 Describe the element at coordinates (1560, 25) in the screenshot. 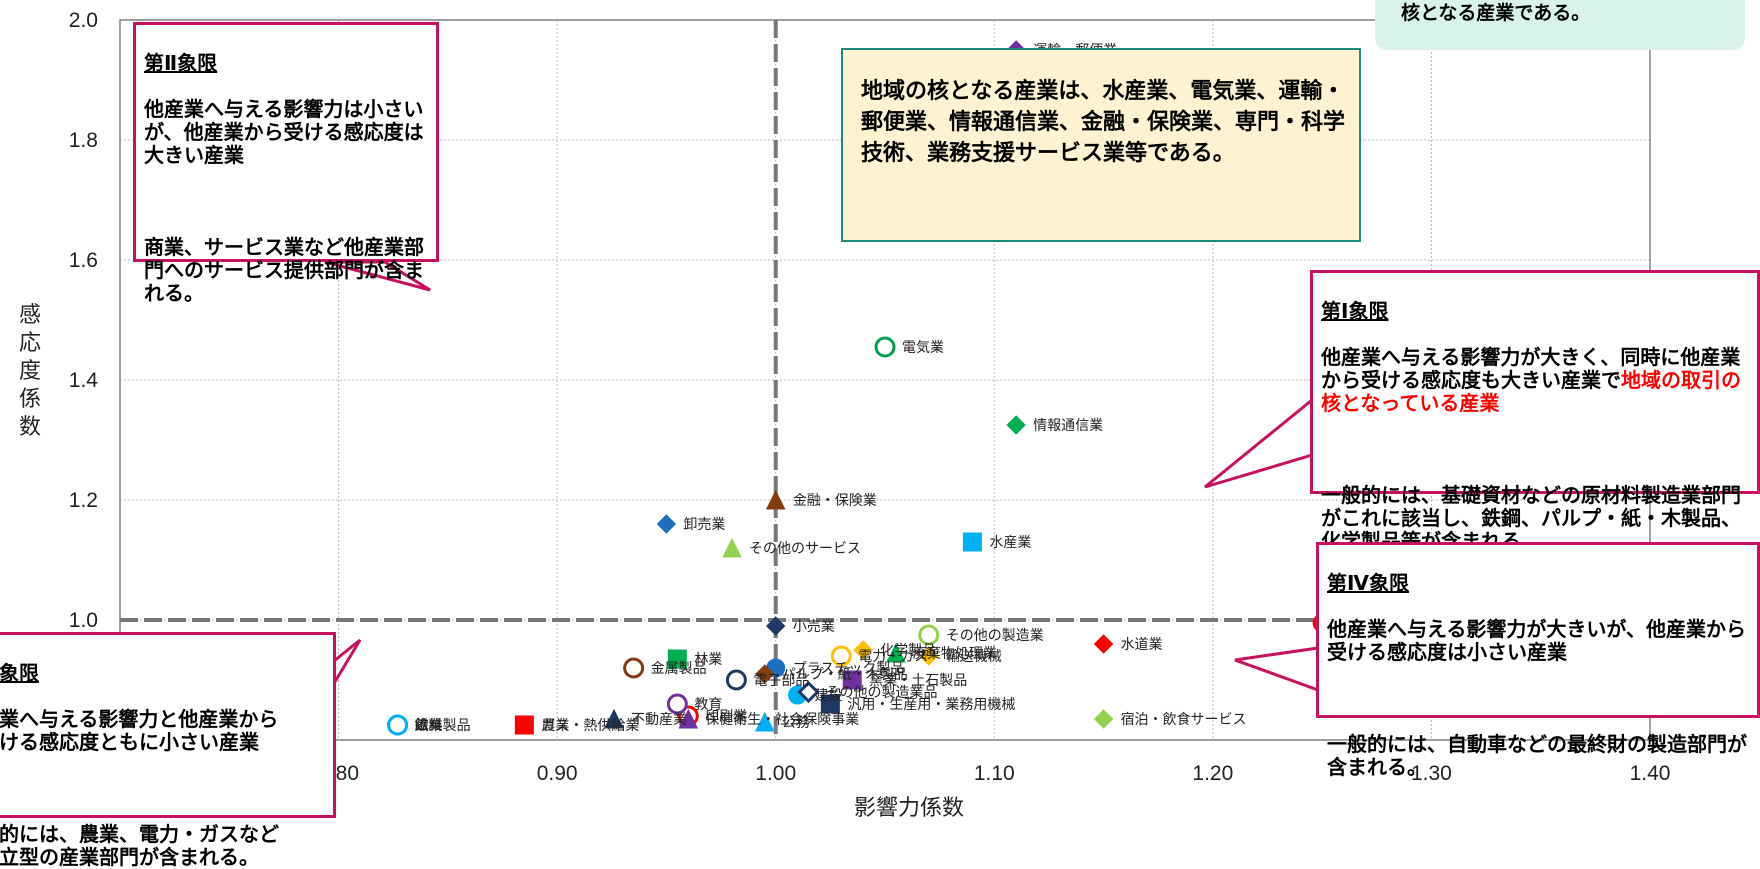

I see `note-top-right: 核となる産業である。` at that location.